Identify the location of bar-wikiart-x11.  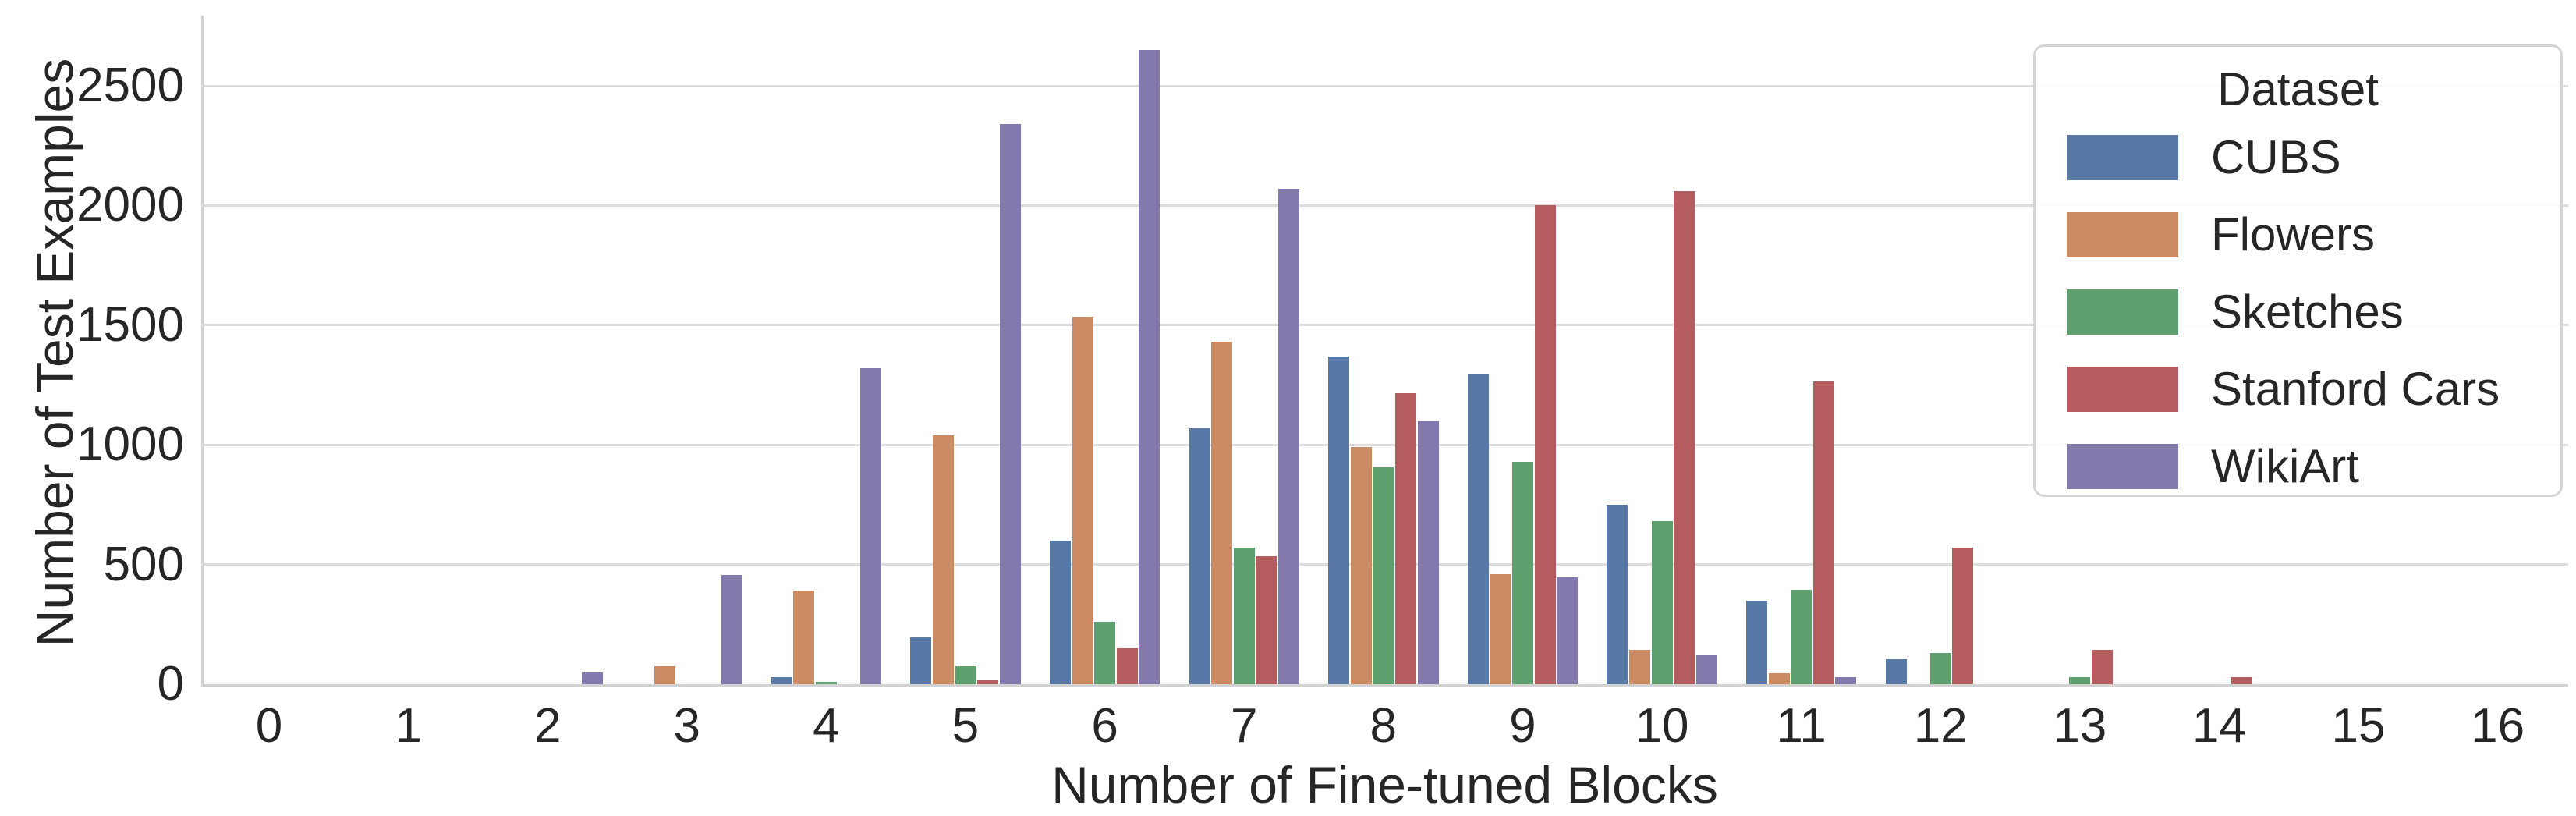
(1846, 680).